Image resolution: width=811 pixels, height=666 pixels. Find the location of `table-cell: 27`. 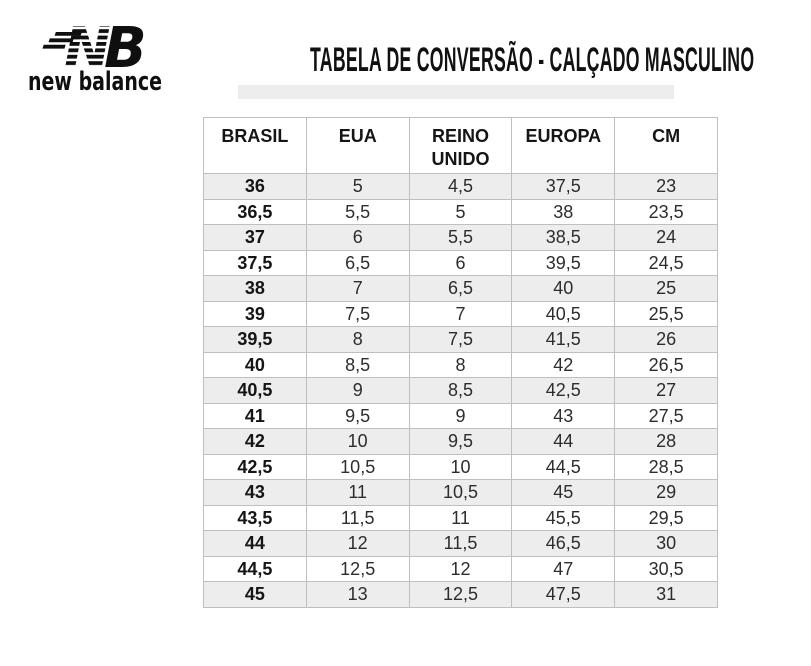

table-cell: 27 is located at coordinates (666, 390).